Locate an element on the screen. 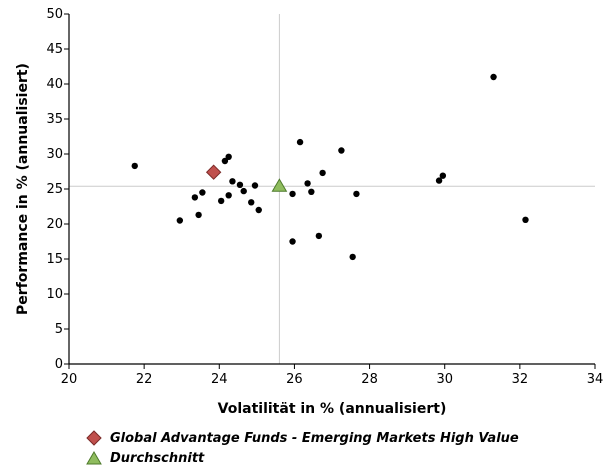  x-axis-ticks: 20 22 24 26 28 30 32 34 is located at coordinates (332, 375).